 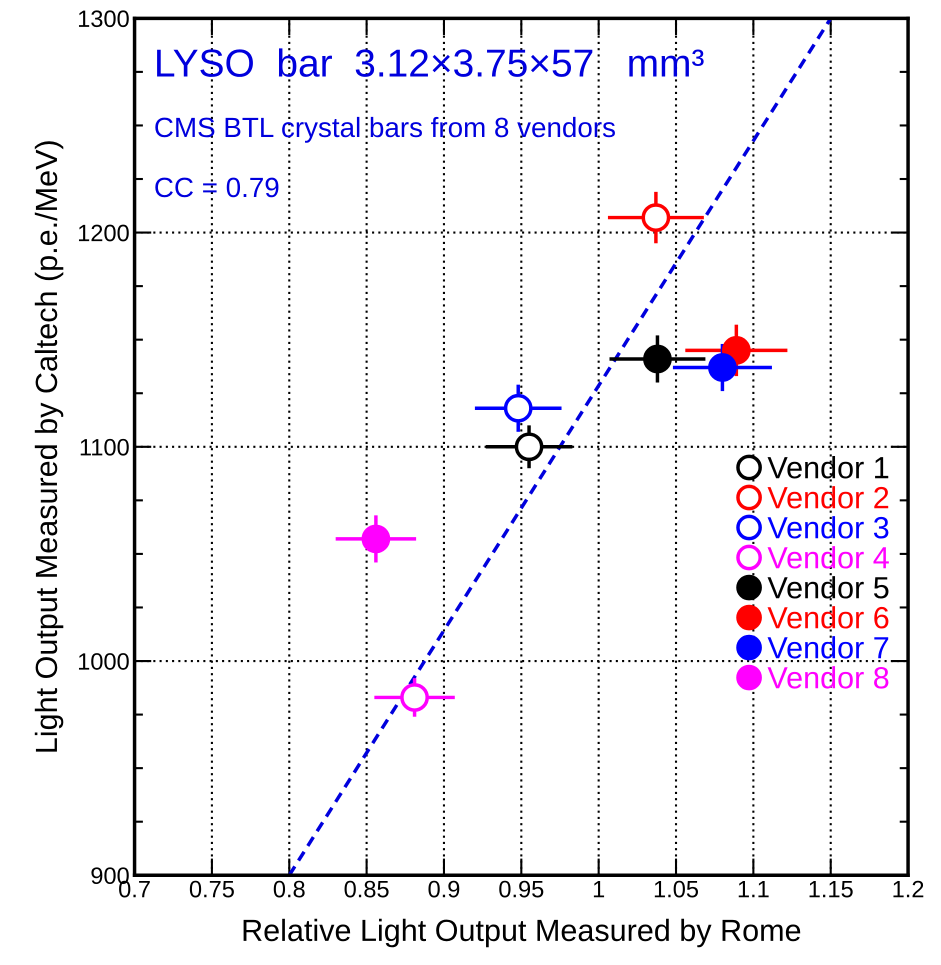 I want to click on y-tick-label: 1100, so click(x=104, y=447).